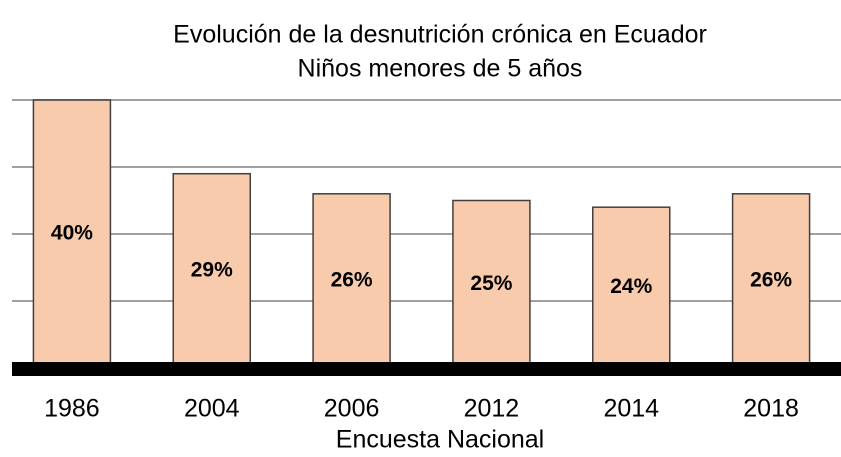 This screenshot has width=841, height=457. I want to click on x-tick-label: 1986, so click(72, 409).